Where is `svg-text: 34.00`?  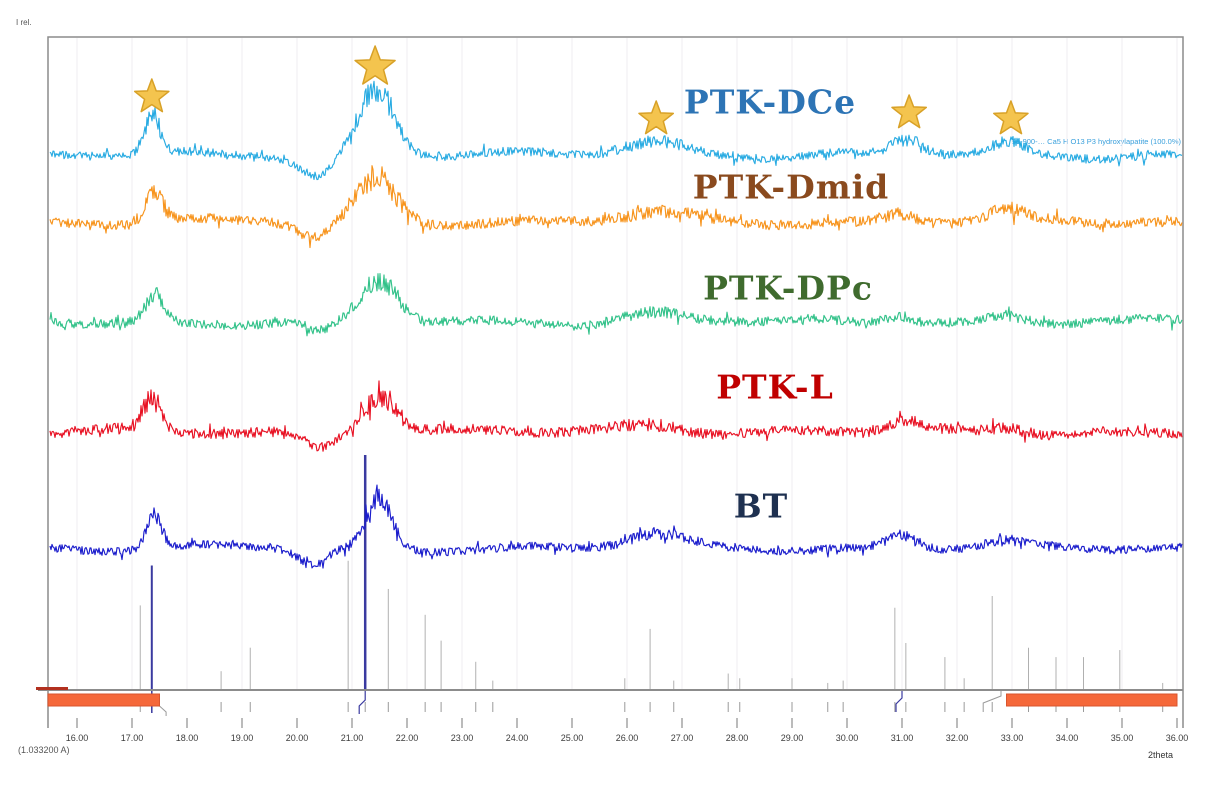
svg-text: 34.00 is located at coordinates (1067, 738).